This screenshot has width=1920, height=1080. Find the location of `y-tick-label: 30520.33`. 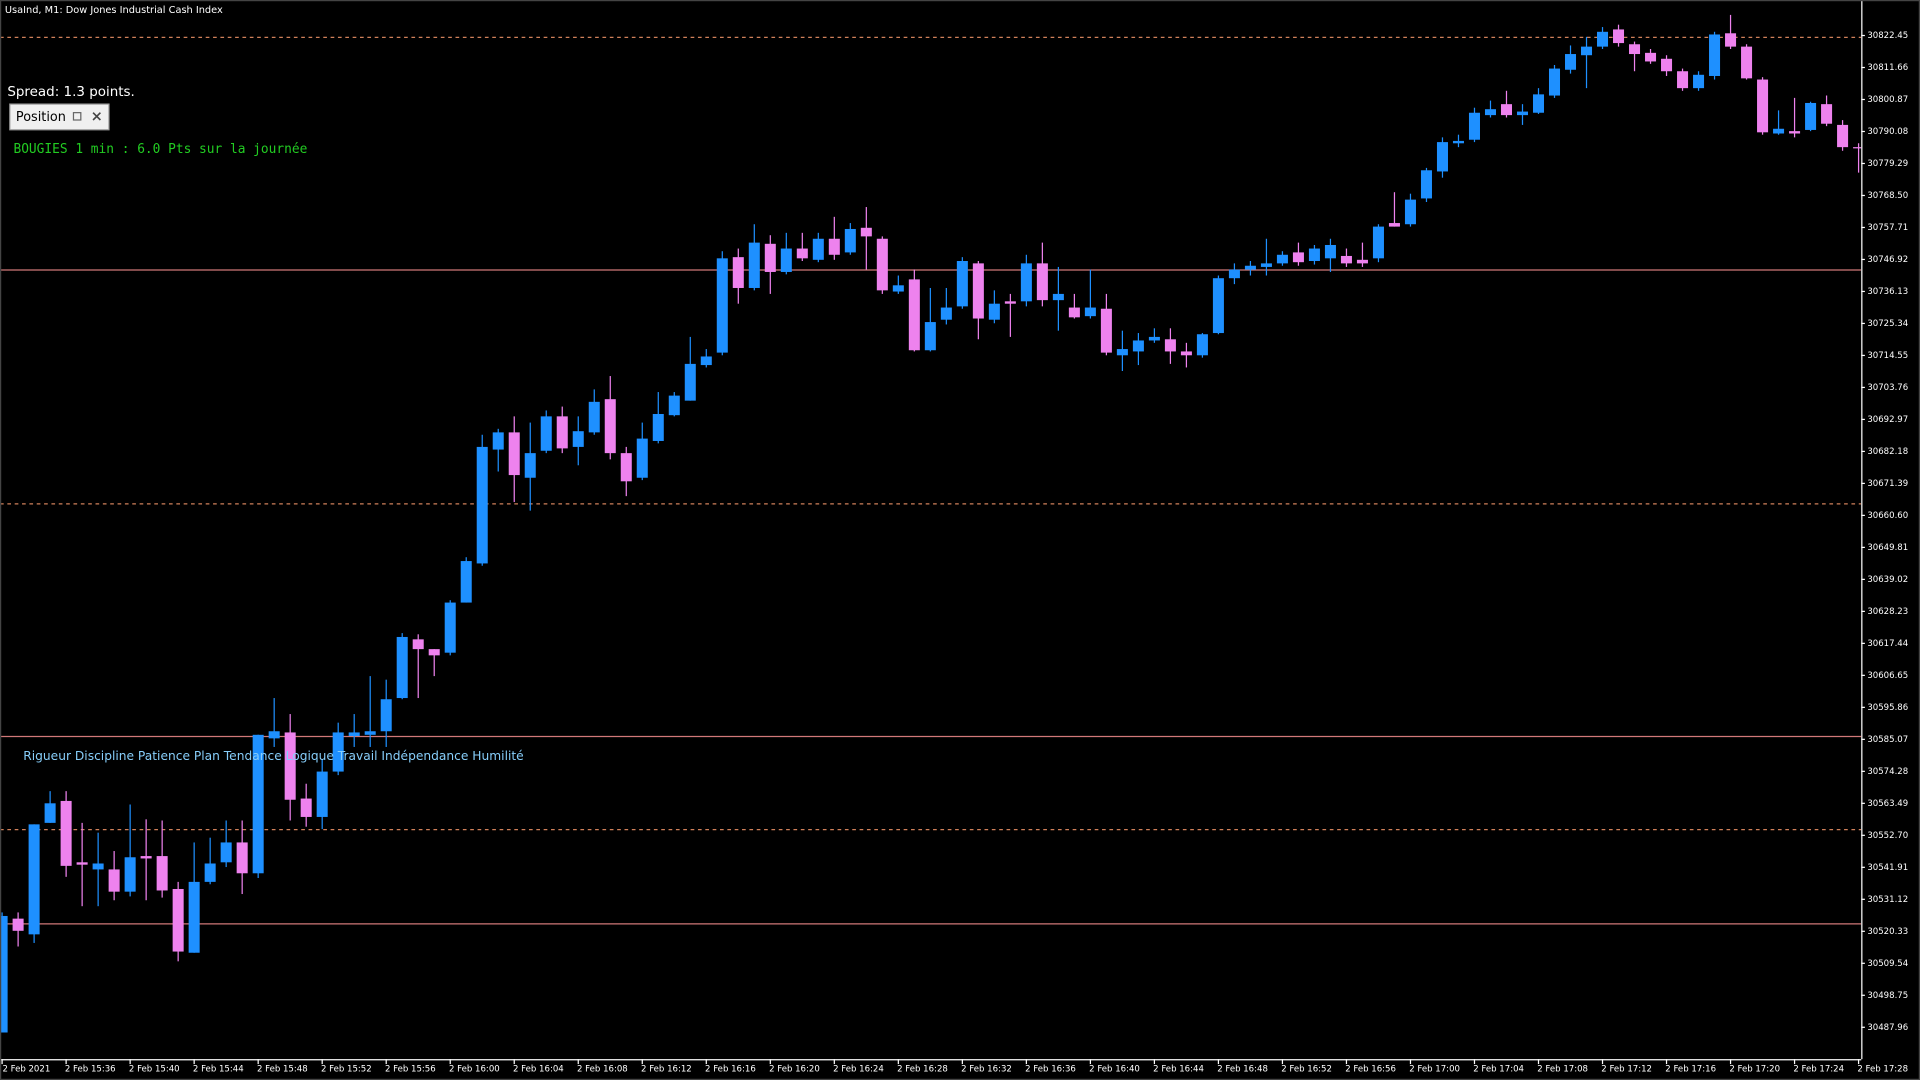

y-tick-label: 30520.33 is located at coordinates (1887, 932).